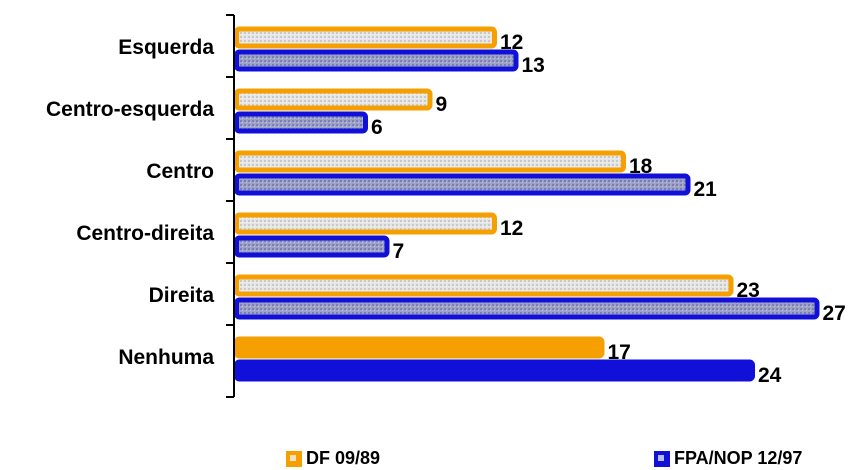 The height and width of the screenshot is (470, 854). Describe the element at coordinates (130, 109) in the screenshot. I see `category-label: Centro-esquerda` at that location.